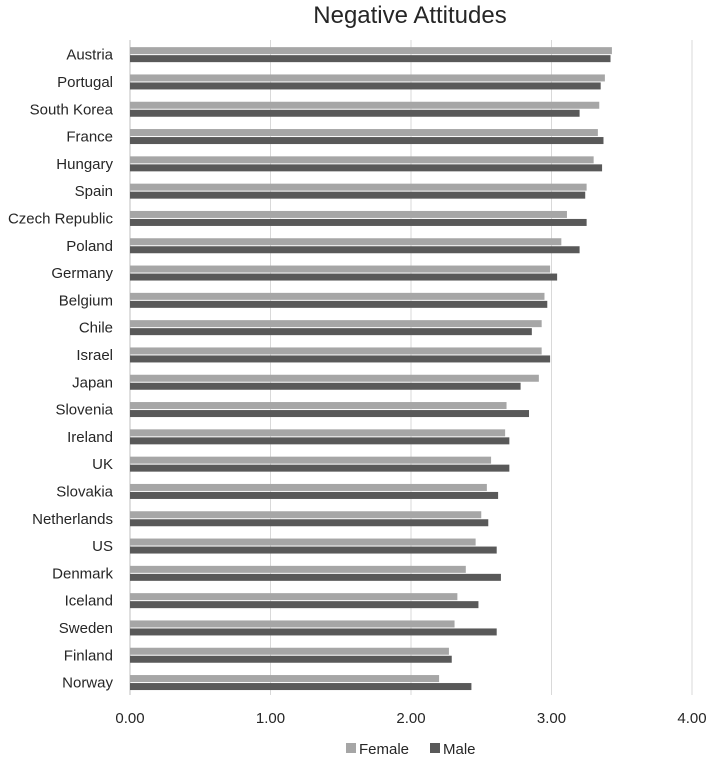 This screenshot has height=761, width=710. Describe the element at coordinates (331, 332) in the screenshot. I see `bar-male-chile` at that location.